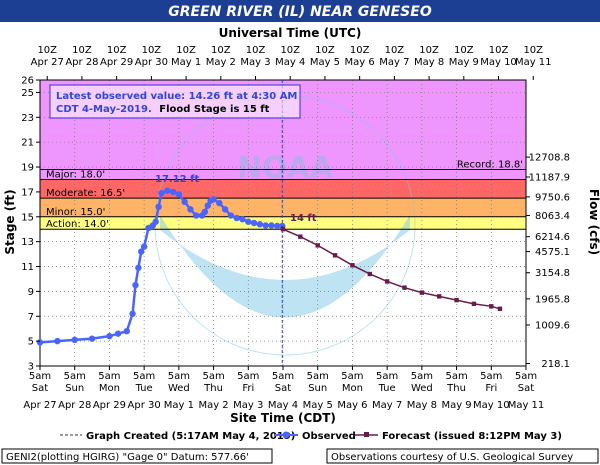  What do you see at coordinates (456, 405) in the screenshot?
I see `bottom-tick-date: May 9` at bounding box center [456, 405].